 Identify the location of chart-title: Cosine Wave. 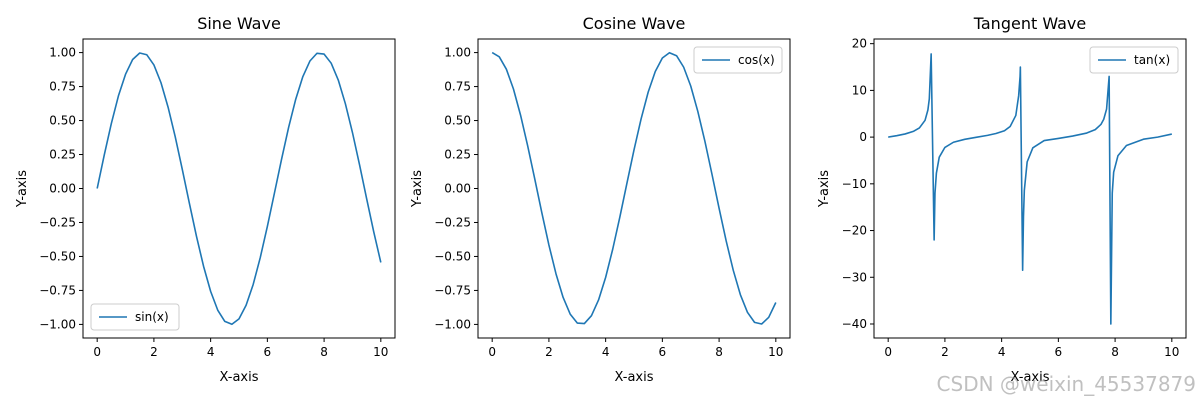
(634, 23).